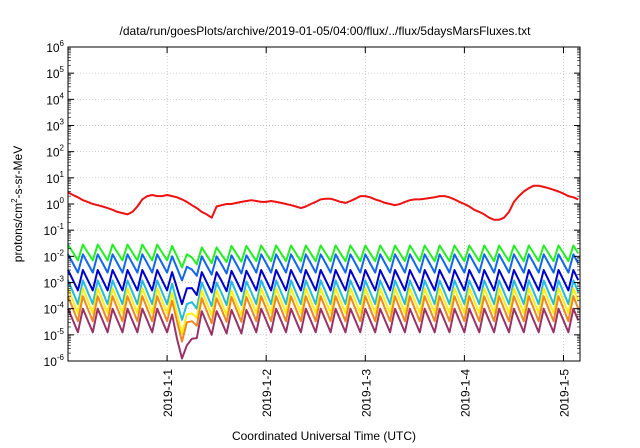 The width and height of the screenshot is (640, 448). I want to click on y-tick-label: 10⁻¹, so click(54, 230).